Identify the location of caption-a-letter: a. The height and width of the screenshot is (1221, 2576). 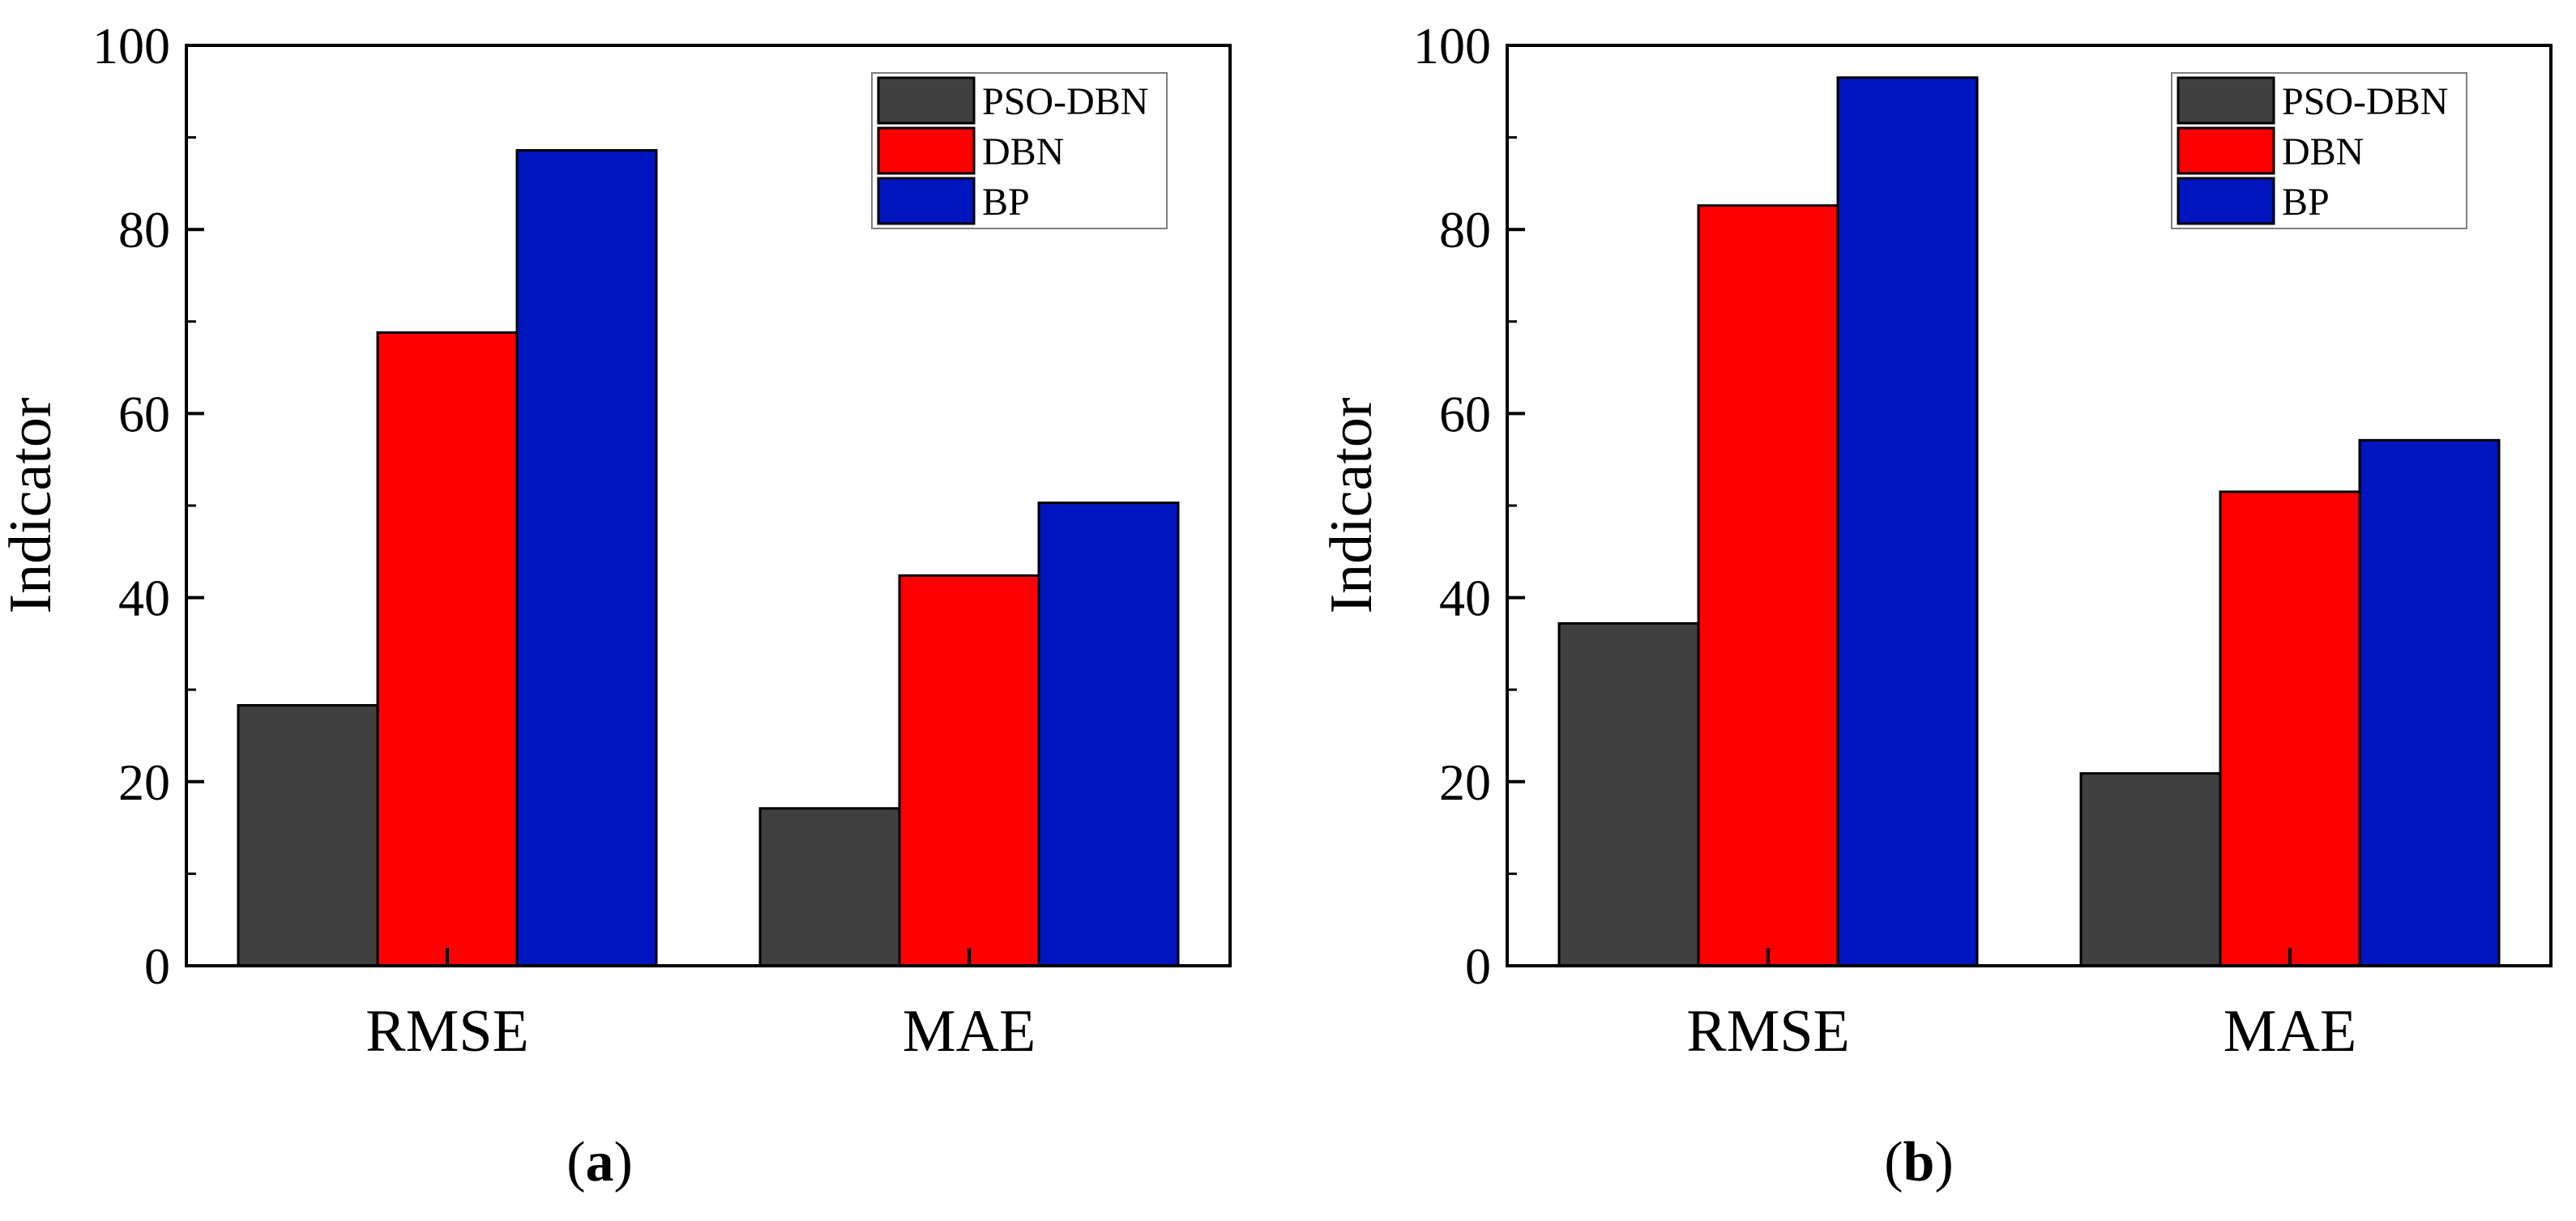
(599, 1162).